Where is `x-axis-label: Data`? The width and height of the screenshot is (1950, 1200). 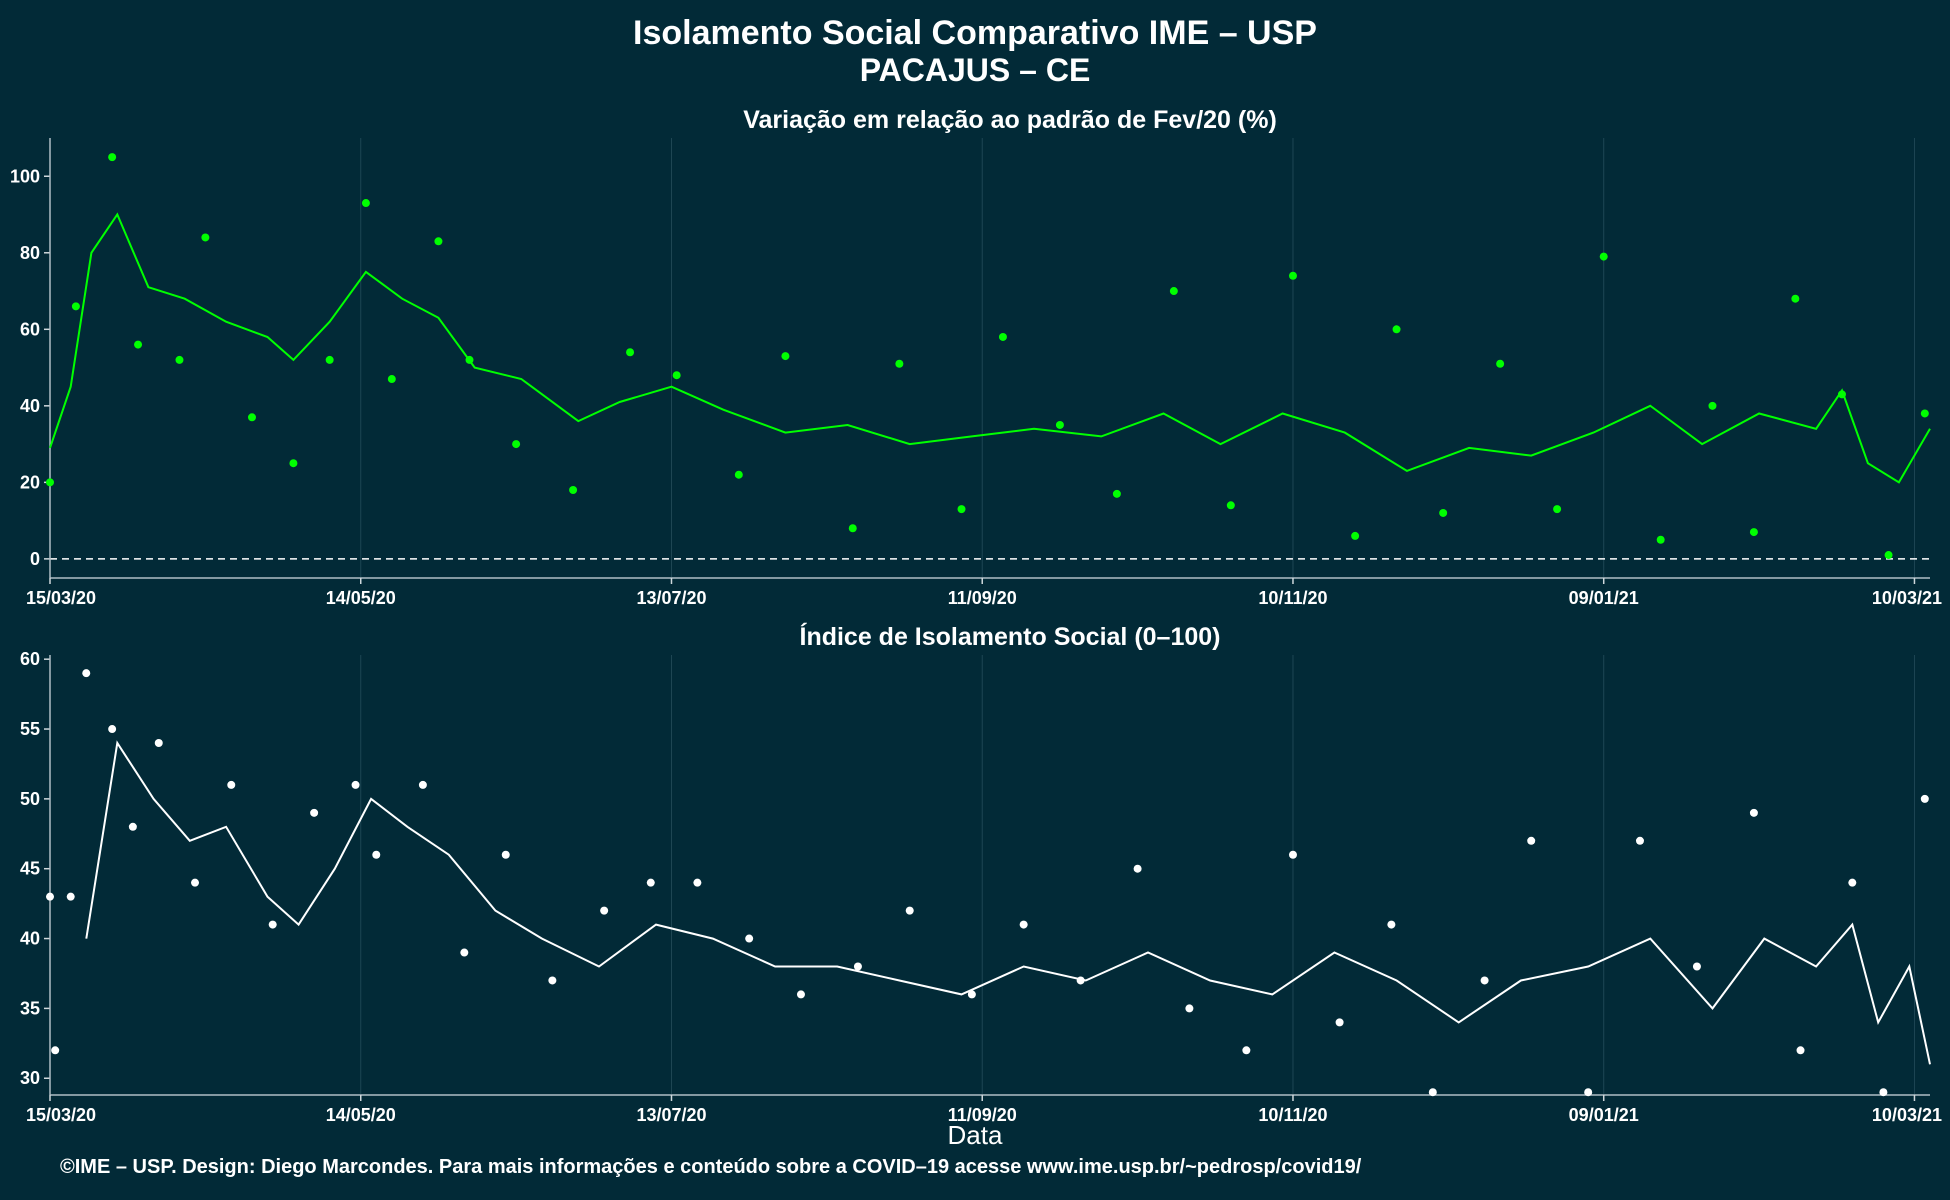
x-axis-label: Data is located at coordinates (975, 1135).